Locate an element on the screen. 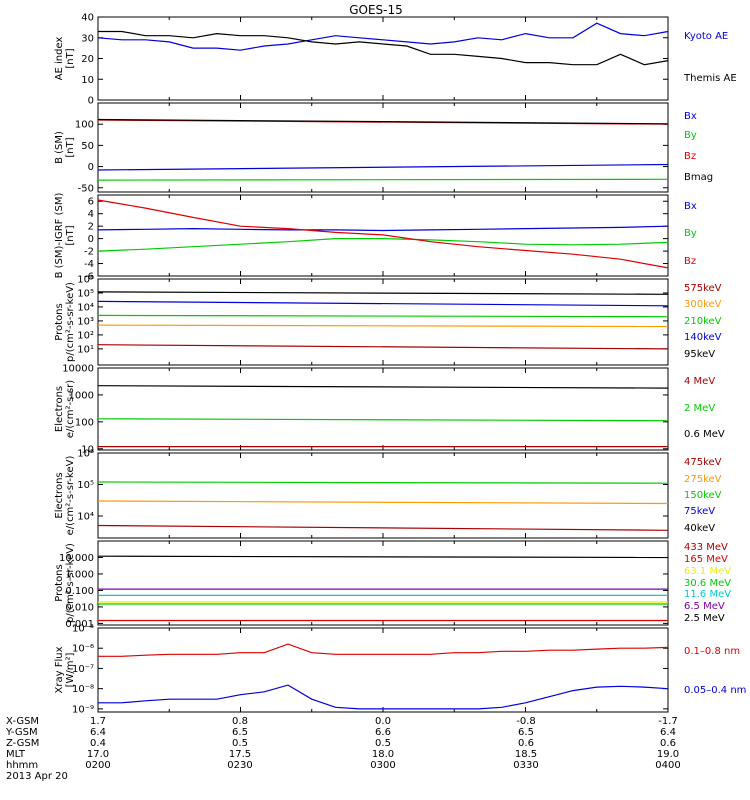  legend-label: 2.5 MeV is located at coordinates (704, 618).